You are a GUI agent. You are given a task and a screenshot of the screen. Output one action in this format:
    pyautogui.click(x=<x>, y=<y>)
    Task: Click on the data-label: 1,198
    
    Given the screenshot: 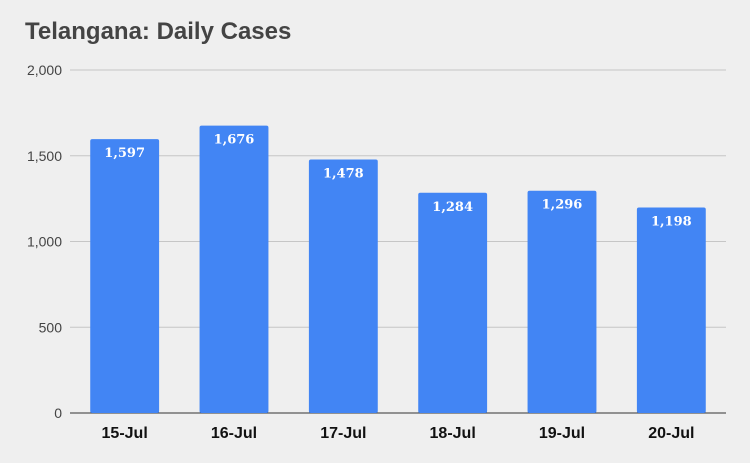 What is the action you would take?
    pyautogui.click(x=671, y=222)
    